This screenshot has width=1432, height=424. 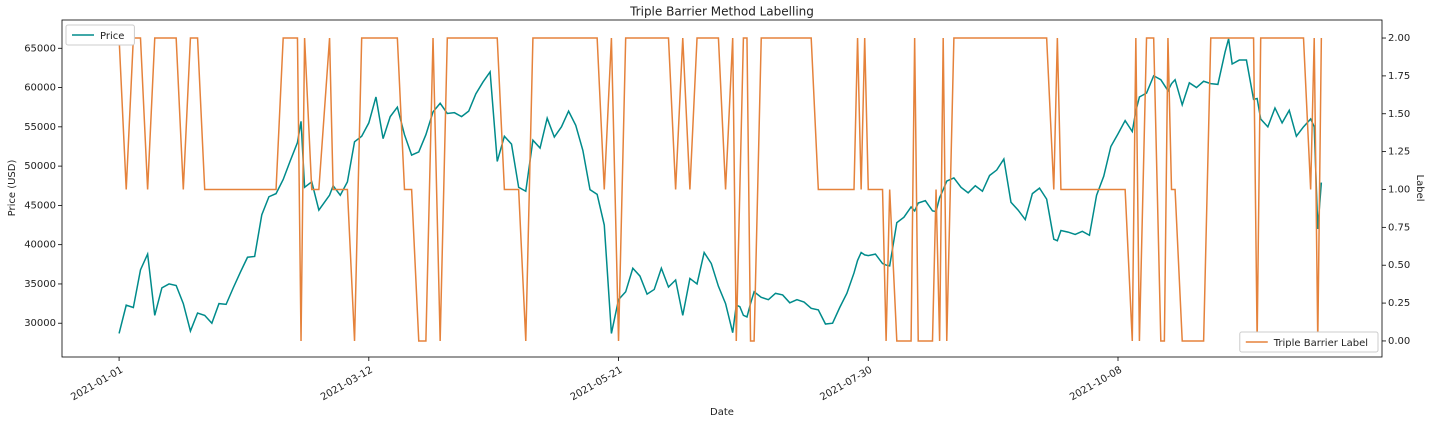 I want to click on x-tick-label: 2021-10-08, so click(x=1096, y=384).